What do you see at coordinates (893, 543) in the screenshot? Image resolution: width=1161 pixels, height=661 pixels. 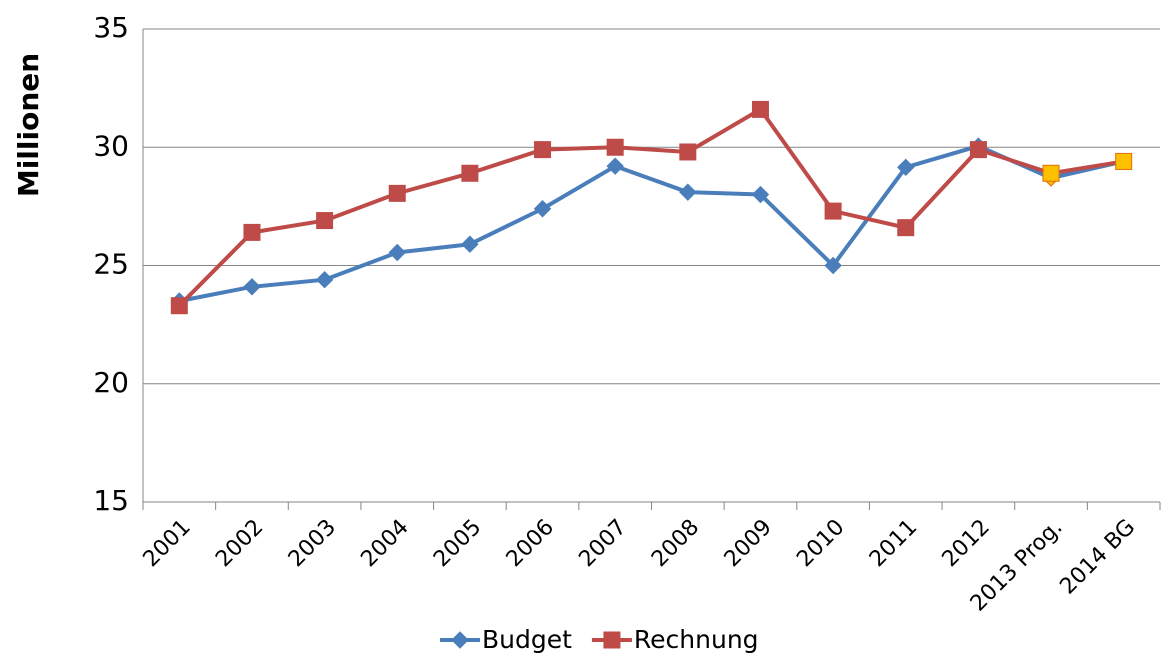 I see `x-tick-label: 2011` at bounding box center [893, 543].